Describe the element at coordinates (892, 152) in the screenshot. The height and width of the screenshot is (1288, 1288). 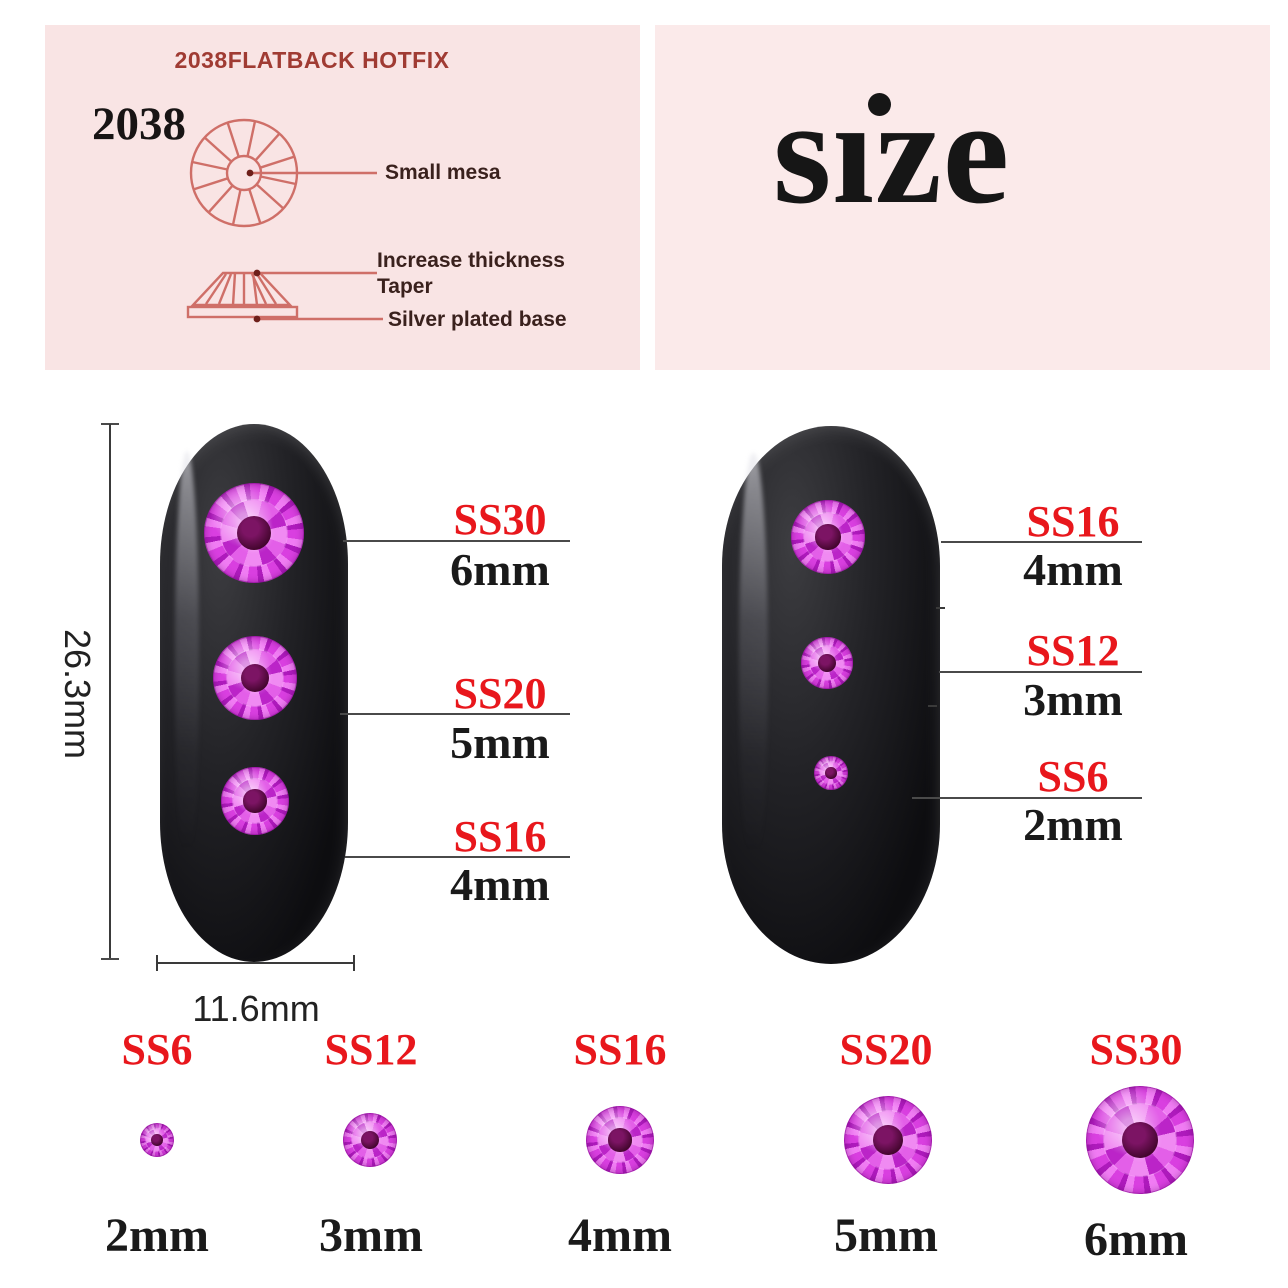
I see `size-title: sıze` at that location.